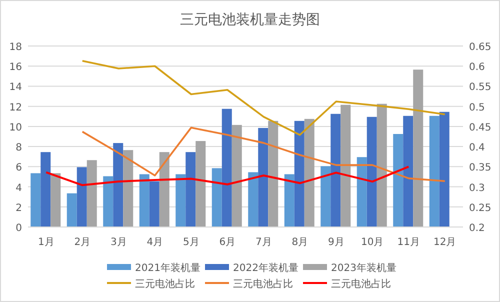 This screenshot has width=500, height=302. What do you see at coordinates (191, 242) in the screenshot?
I see `x-tick-label: 5月` at bounding box center [191, 242].